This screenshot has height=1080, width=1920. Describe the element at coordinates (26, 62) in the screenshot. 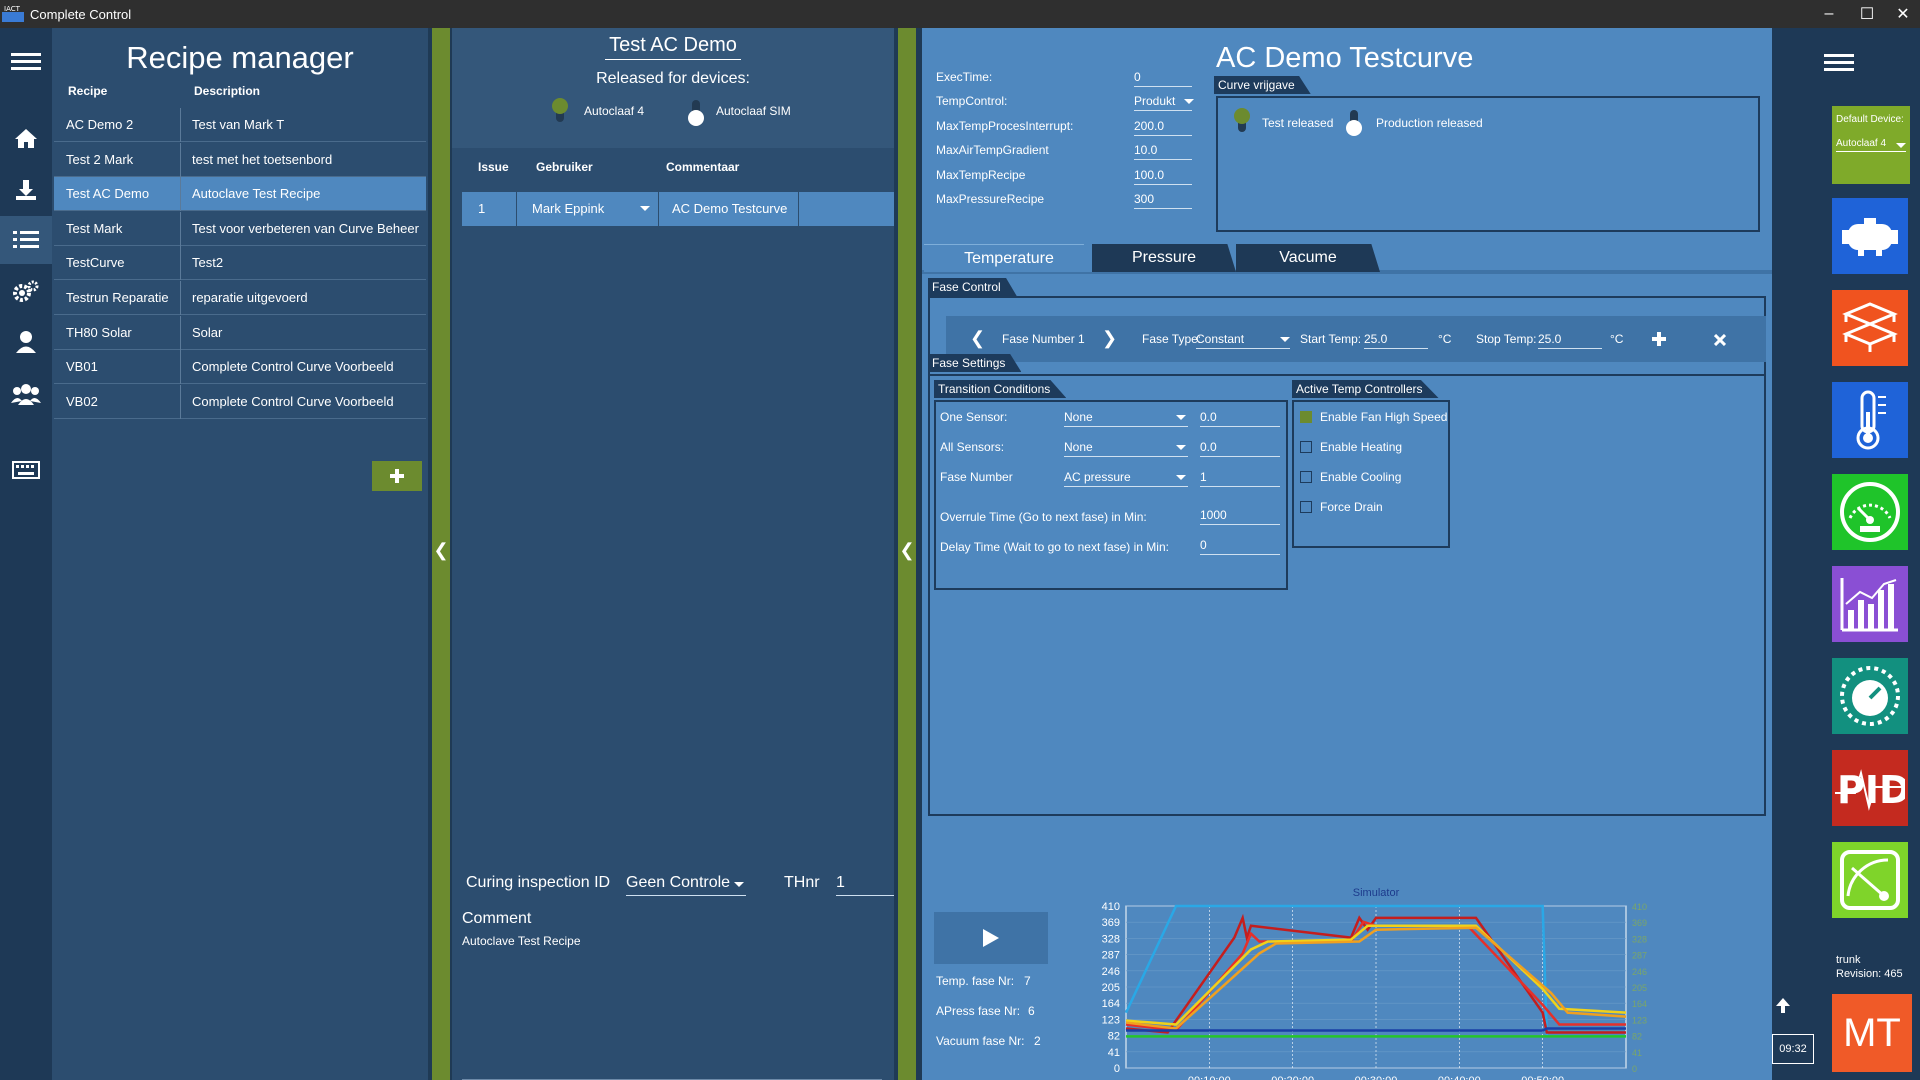

I see `hamburger-menu-icon` at that location.